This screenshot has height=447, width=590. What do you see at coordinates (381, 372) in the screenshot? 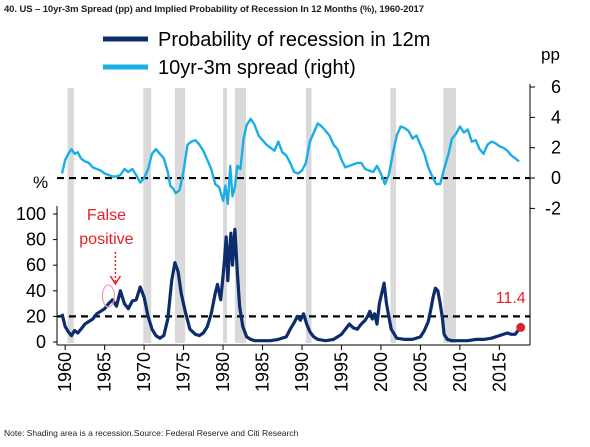
I see `x-tick-label: 2000` at bounding box center [381, 372].